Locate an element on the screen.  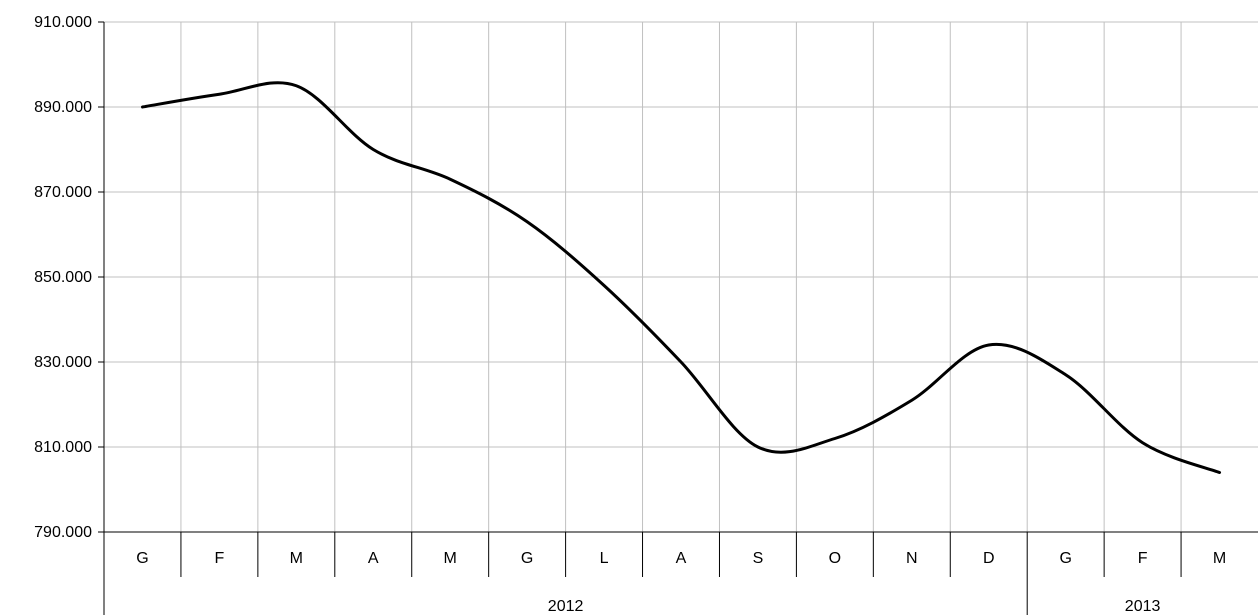
y-tick-label: 810.000 is located at coordinates (63, 447).